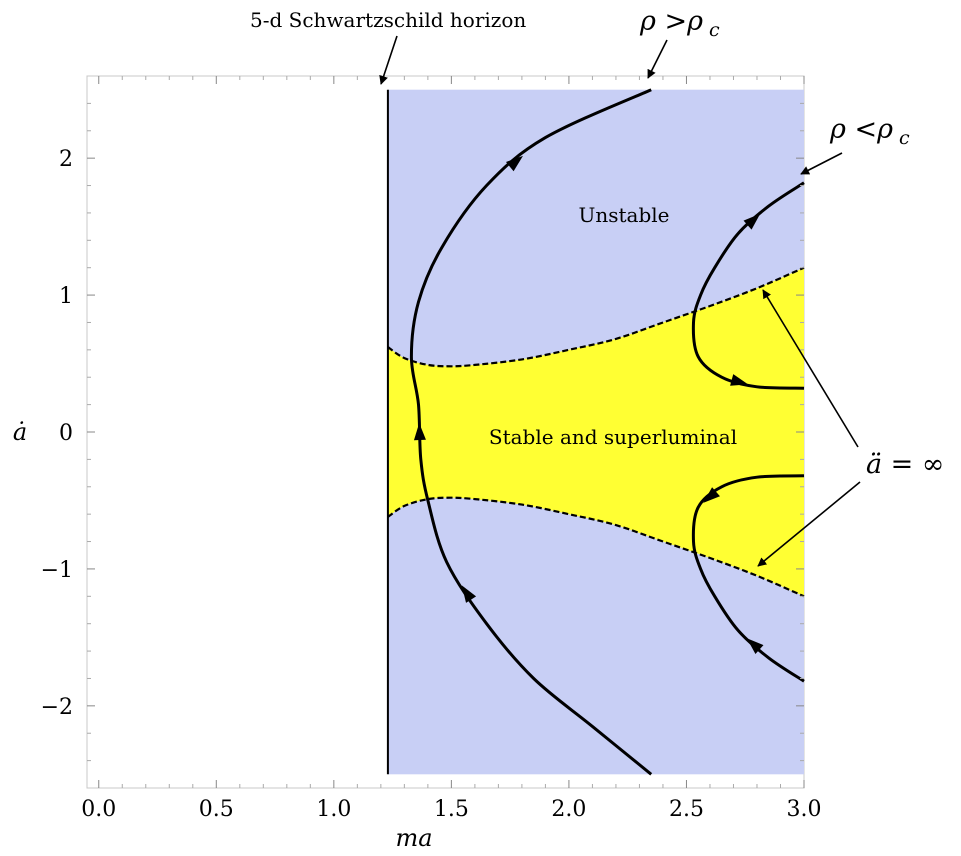  Describe the element at coordinates (596, 317) in the screenshot. I see `upper-boundary-dashed-curve` at that location.